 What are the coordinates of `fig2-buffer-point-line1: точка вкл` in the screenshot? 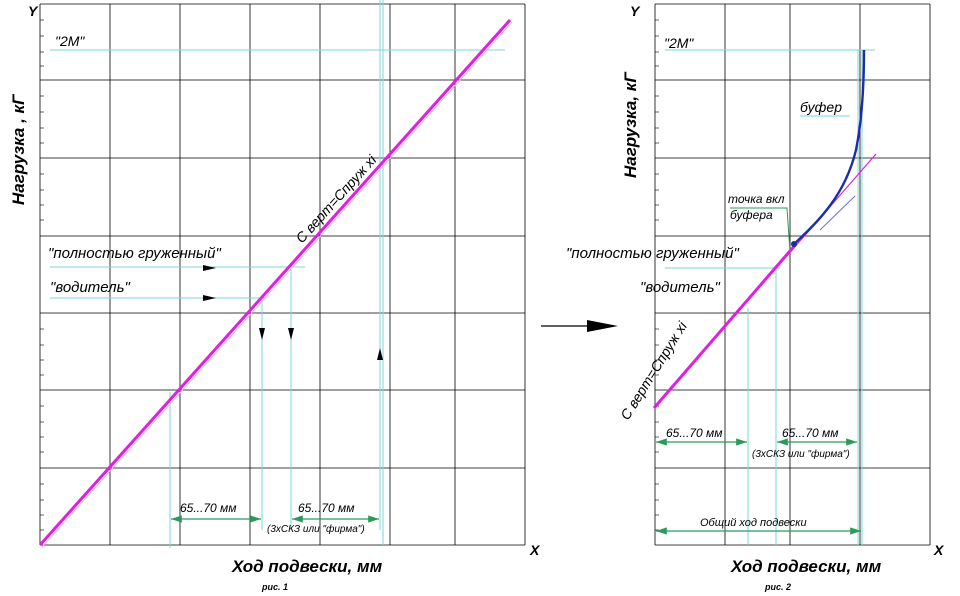 It's located at (756, 199).